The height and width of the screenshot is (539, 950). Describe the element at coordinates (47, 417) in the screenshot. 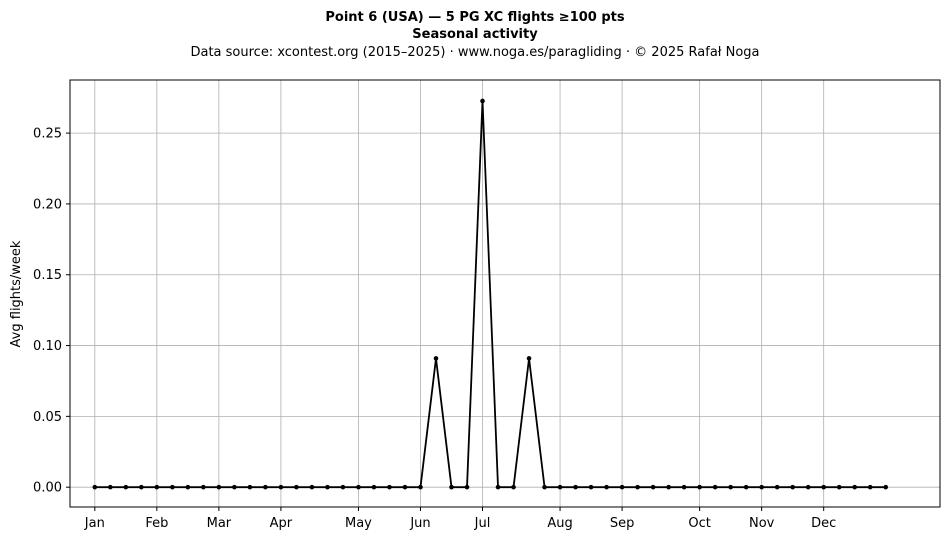

I see `y-tick-label: 0.05` at that location.